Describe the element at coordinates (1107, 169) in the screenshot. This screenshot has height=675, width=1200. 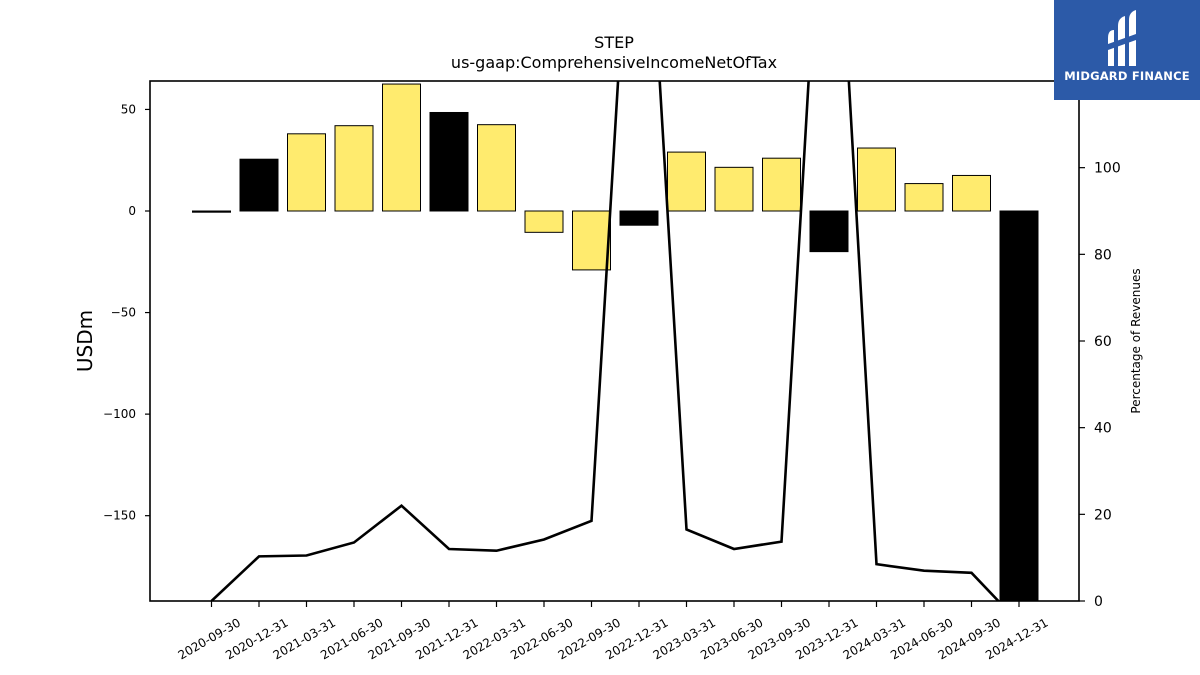
I see `y2-tick-label-100: 100` at that location.